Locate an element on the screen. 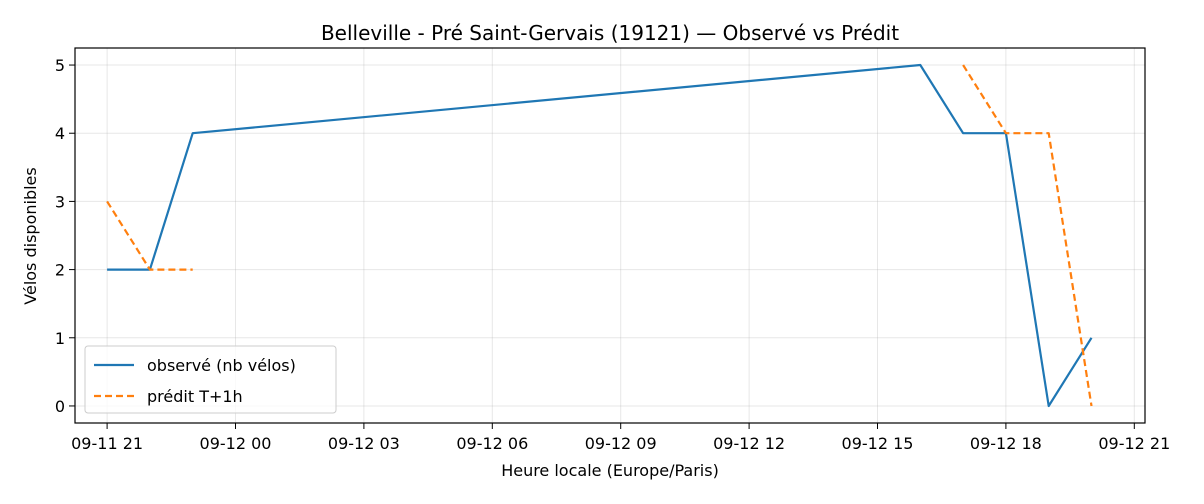 This screenshot has width=1204, height=504. x-axis-label: Heure locale (Europe/Paris) is located at coordinates (610, 470).